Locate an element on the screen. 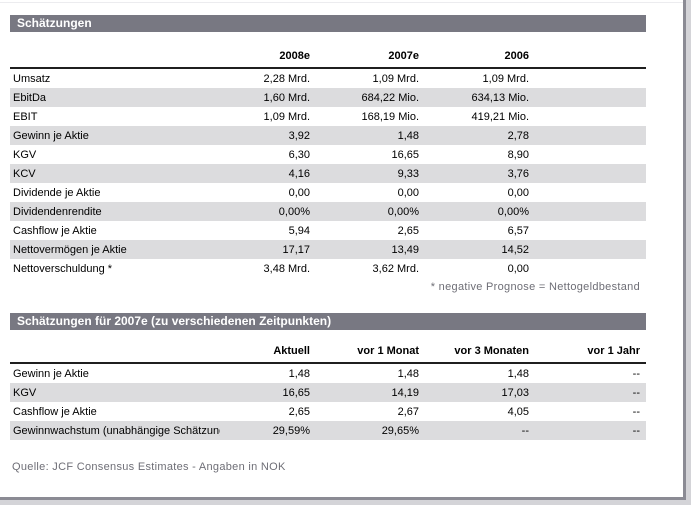 The width and height of the screenshot is (691, 505). column-header-2007e: 2007e is located at coordinates (364, 52).